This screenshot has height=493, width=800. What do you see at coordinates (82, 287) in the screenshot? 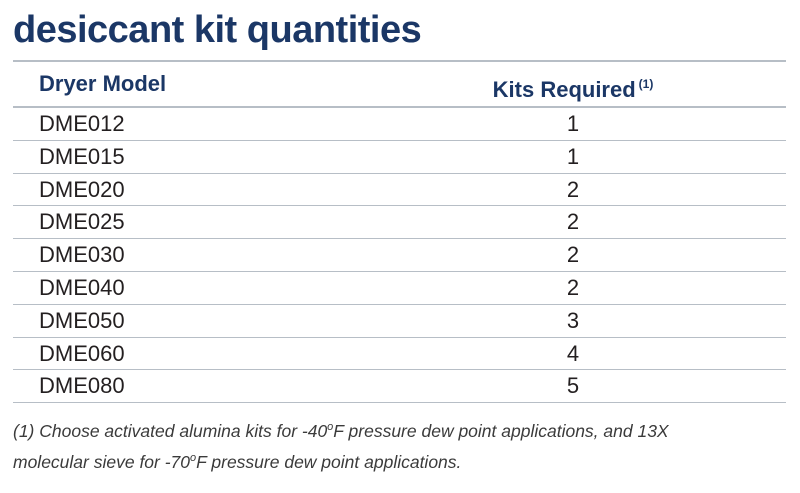
I see `dryer-model-cell: DME040` at bounding box center [82, 287].